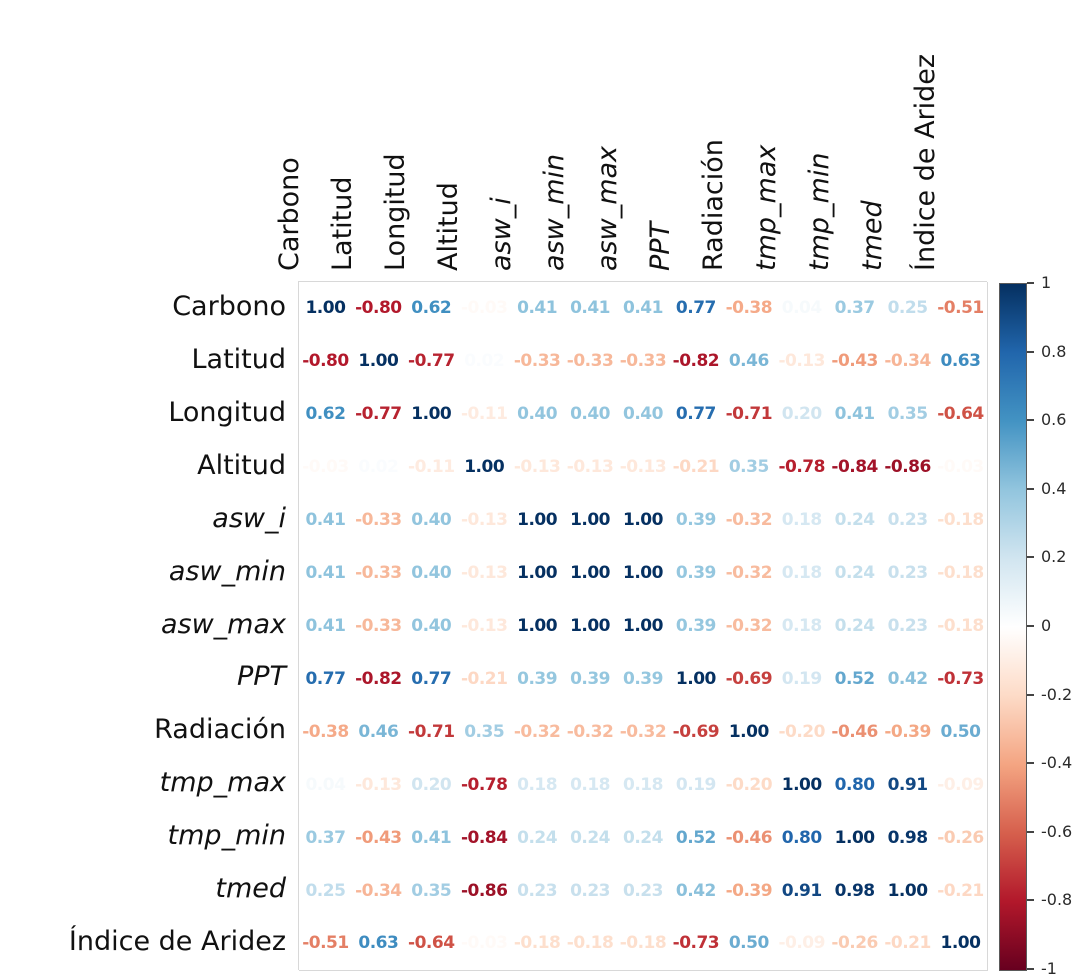 This screenshot has width=1085, height=980. What do you see at coordinates (1046, 282) in the screenshot?
I see `colorbar-tick-label: 1` at bounding box center [1046, 282].